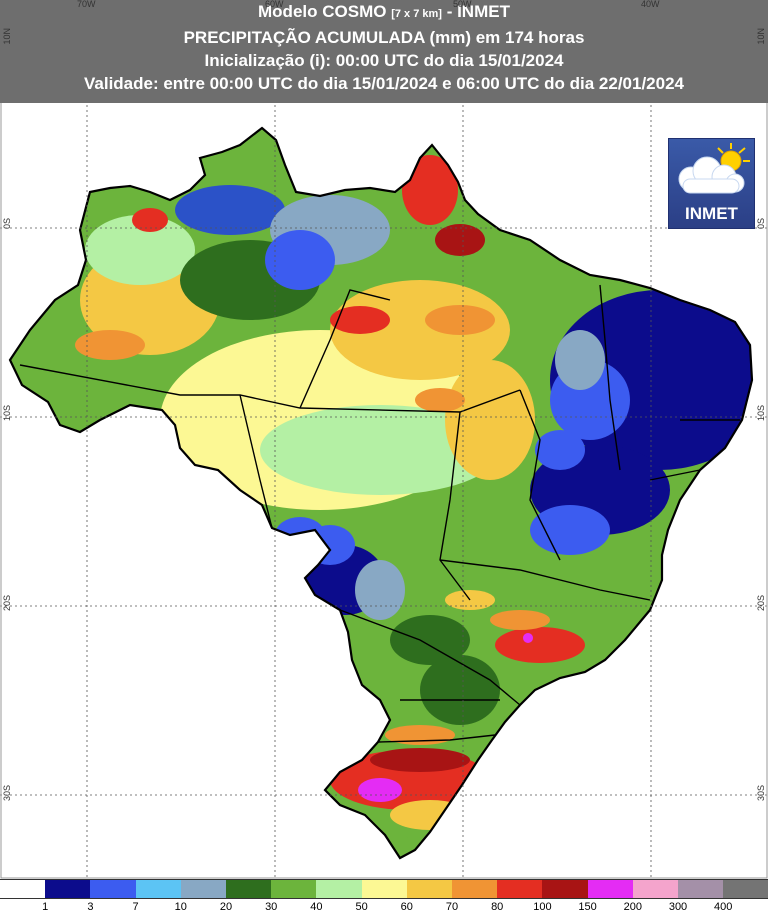 The height and width of the screenshot is (917, 768). What do you see at coordinates (650, 4) in the screenshot?
I see `lon-label-40w: 40W` at bounding box center [650, 4].